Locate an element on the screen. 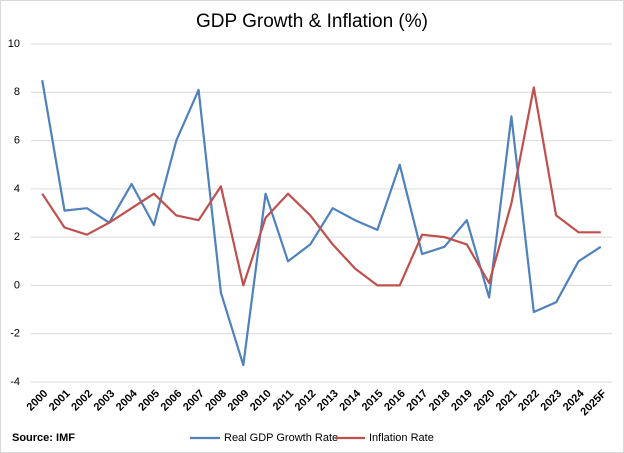 The width and height of the screenshot is (624, 453). y-tick-label: 6 is located at coordinates (17, 140).